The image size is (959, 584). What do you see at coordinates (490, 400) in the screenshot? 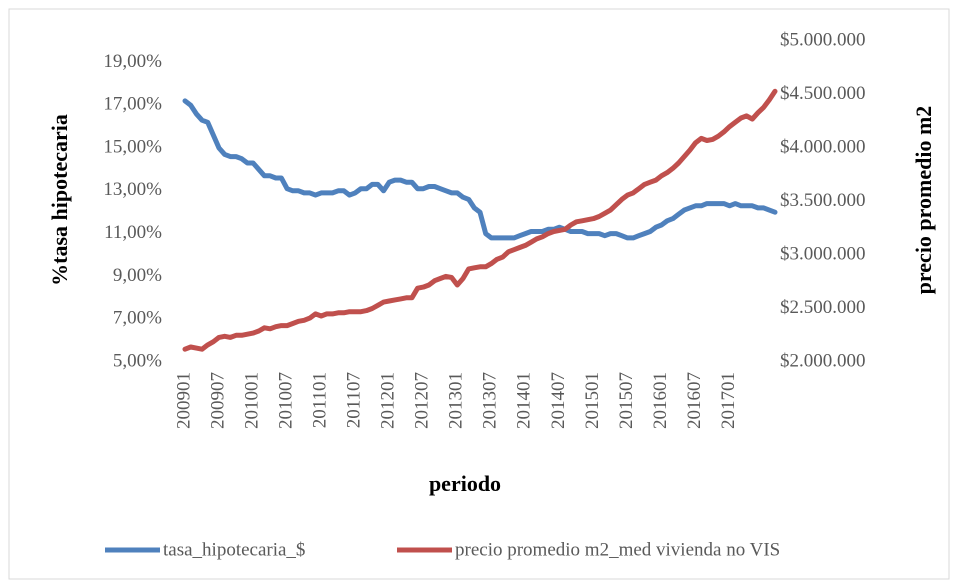
I see `x-tick-label: 201307` at bounding box center [490, 400].